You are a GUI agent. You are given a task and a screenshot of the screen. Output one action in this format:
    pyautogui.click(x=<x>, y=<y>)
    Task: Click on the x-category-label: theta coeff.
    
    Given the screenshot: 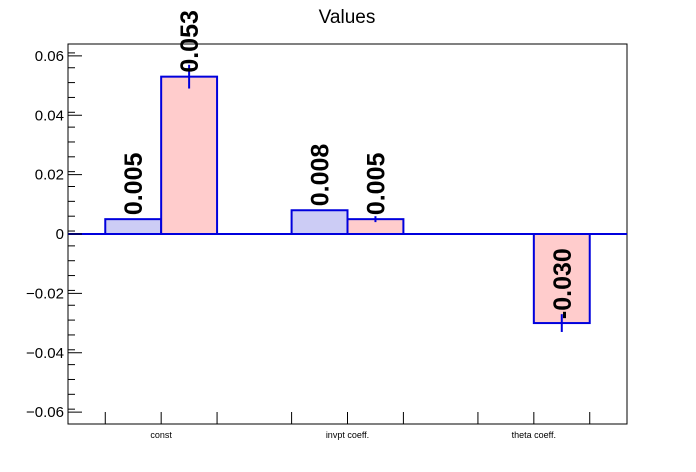 What is the action you would take?
    pyautogui.click(x=534, y=435)
    